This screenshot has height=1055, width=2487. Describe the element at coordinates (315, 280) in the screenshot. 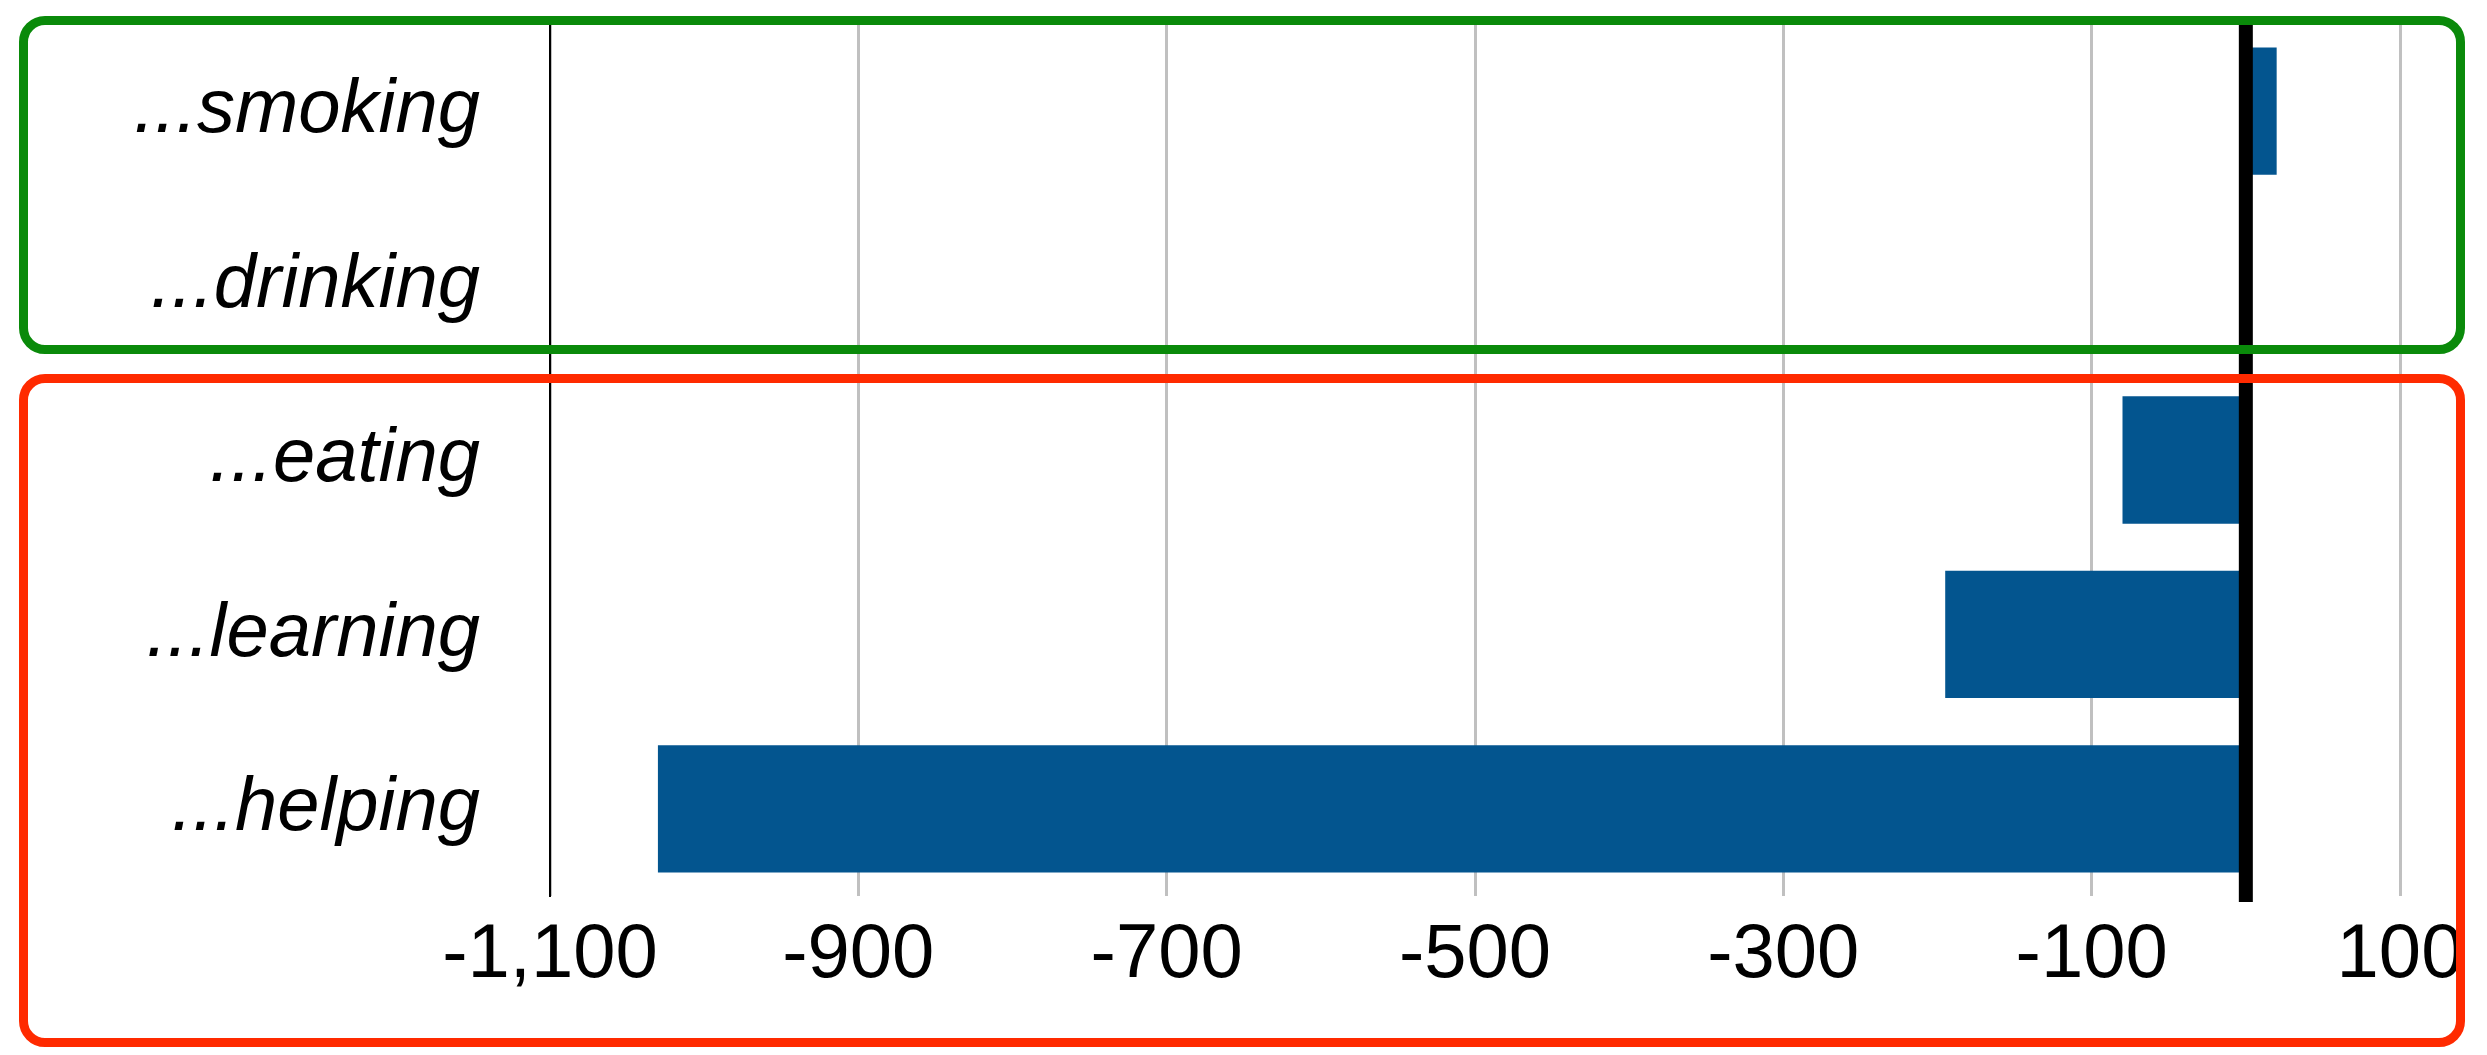

I see `y-tick-label: ...drinking` at that location.